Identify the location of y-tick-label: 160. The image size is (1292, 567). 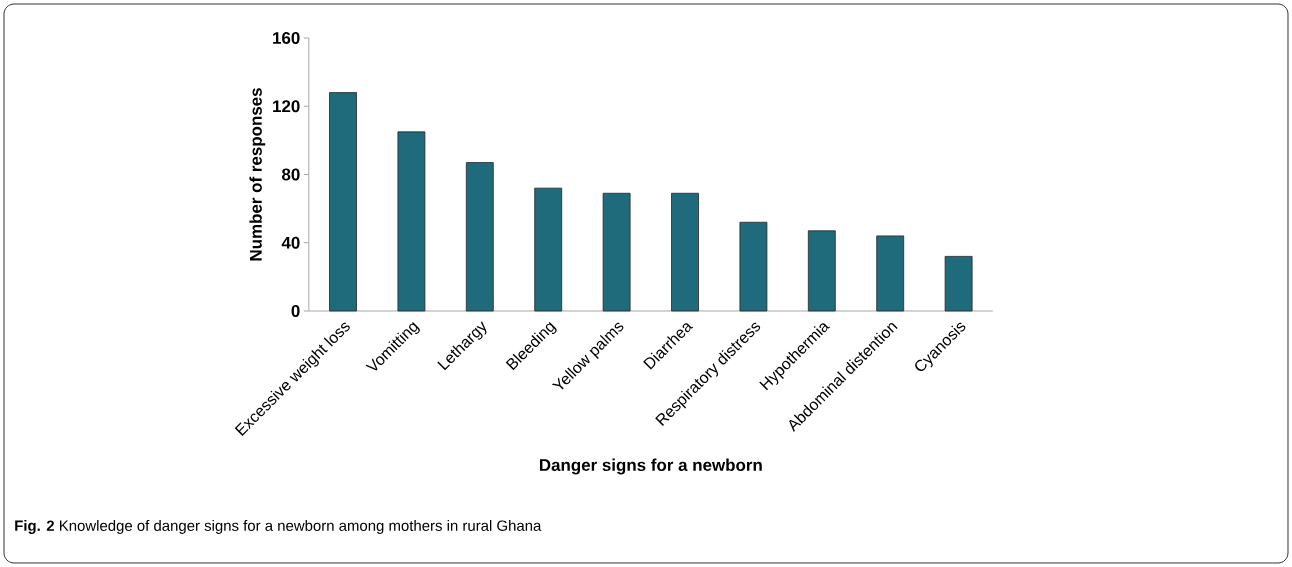
(286, 37).